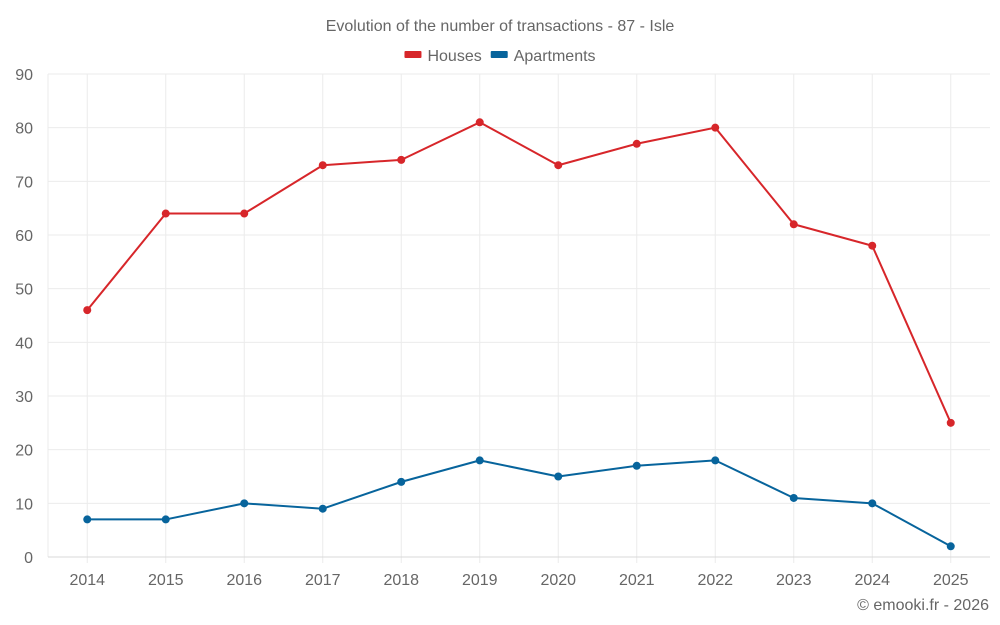  What do you see at coordinates (24, 504) in the screenshot?
I see `y-tick-label: 10` at bounding box center [24, 504].